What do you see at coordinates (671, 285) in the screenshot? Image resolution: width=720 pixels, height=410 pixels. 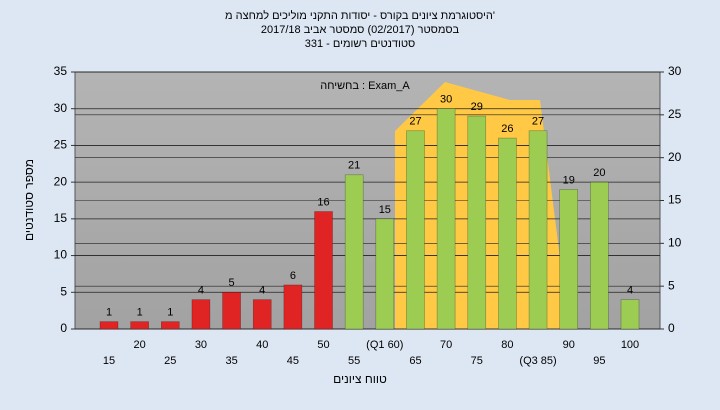 I see `y2-tick-label: 5` at bounding box center [671, 285].